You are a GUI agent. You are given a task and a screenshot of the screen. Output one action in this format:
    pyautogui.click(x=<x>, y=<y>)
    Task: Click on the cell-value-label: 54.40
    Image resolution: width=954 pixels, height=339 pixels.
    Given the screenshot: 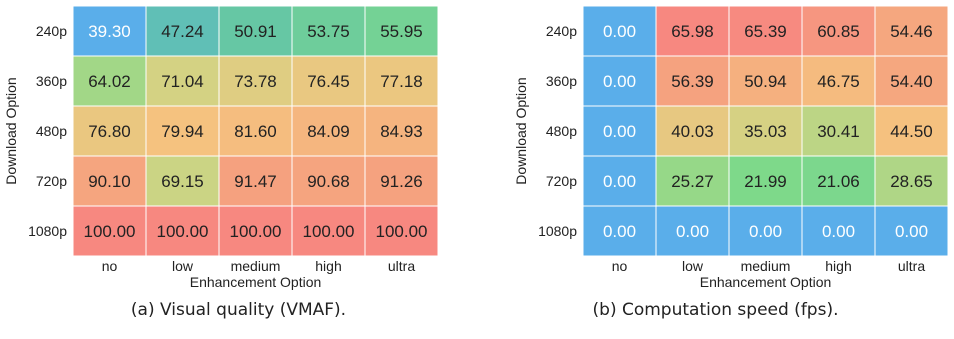 What is the action you would take?
    pyautogui.click(x=911, y=81)
    